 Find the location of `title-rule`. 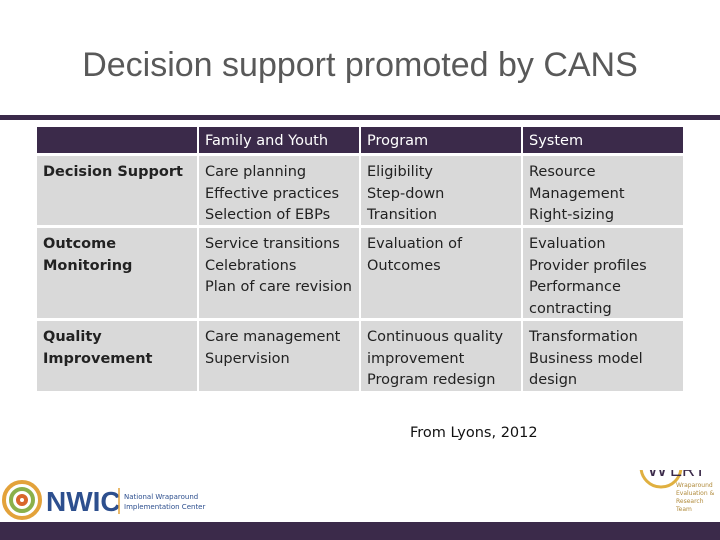

title-rule is located at coordinates (360, 117).